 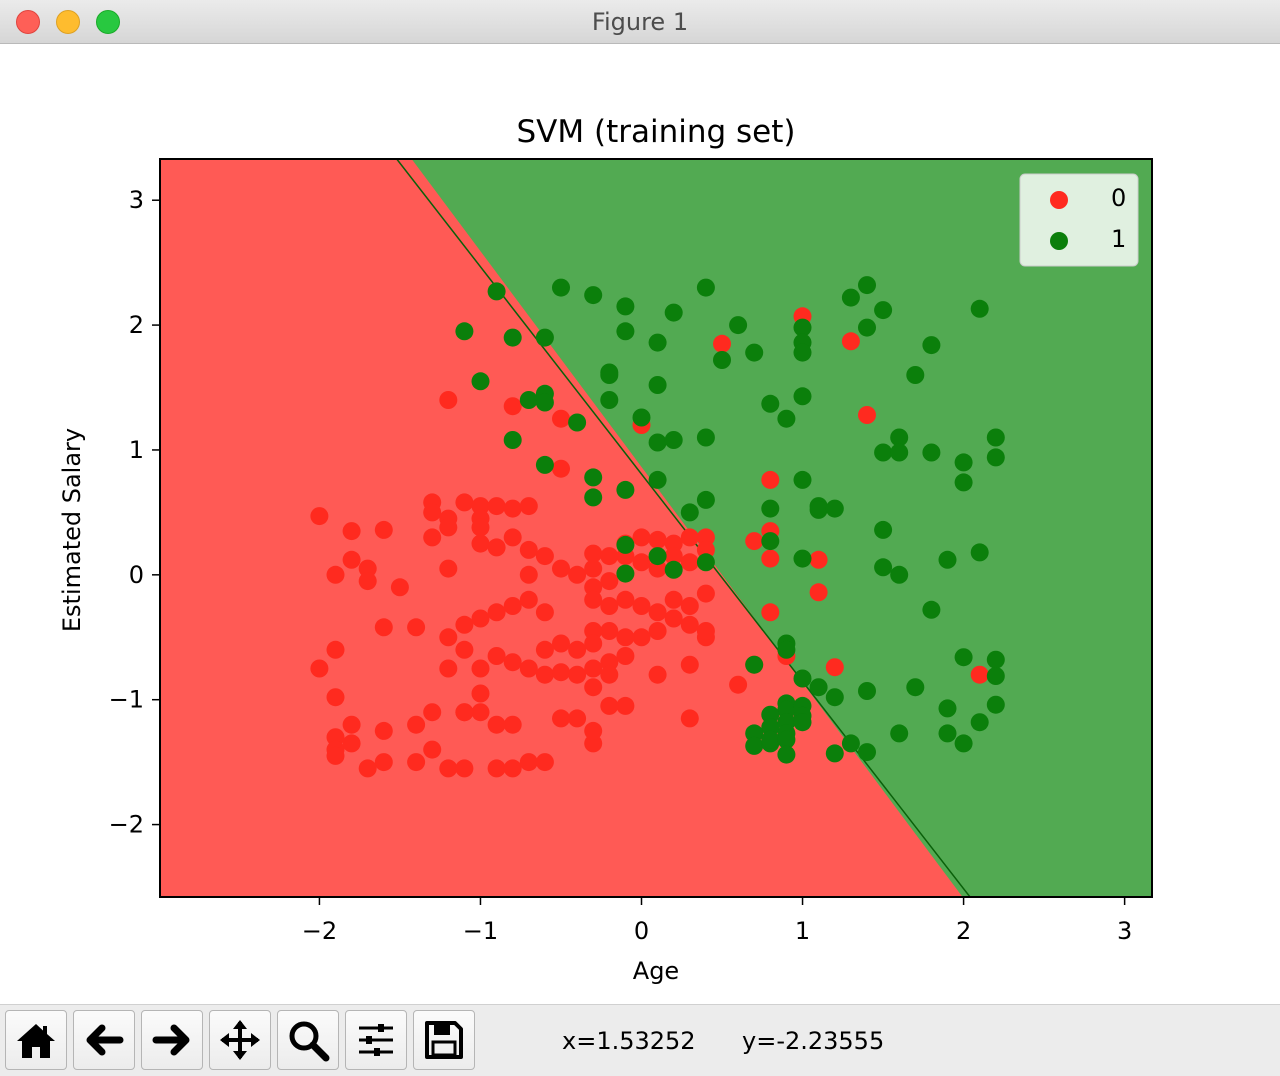 I want to click on cursor-x-readout: x=1.53252, so click(x=629, y=1041).